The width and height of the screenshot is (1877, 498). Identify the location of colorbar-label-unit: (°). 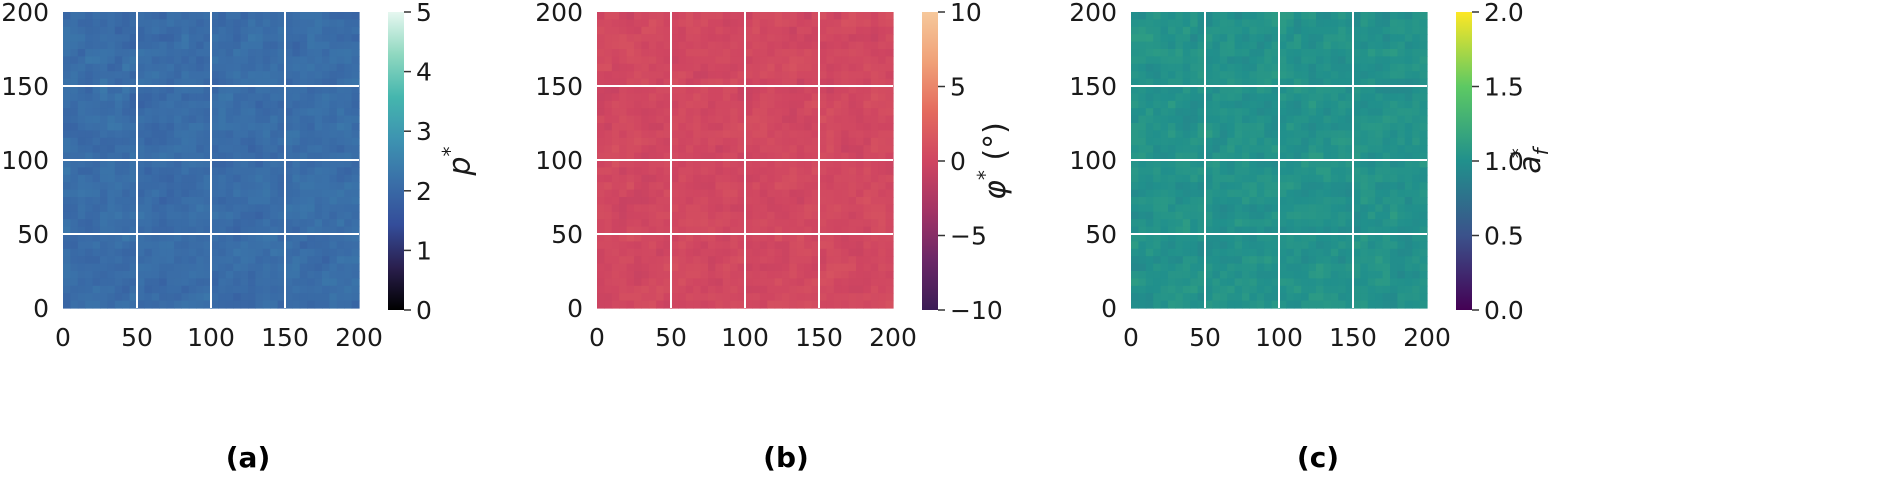
(995, 146).